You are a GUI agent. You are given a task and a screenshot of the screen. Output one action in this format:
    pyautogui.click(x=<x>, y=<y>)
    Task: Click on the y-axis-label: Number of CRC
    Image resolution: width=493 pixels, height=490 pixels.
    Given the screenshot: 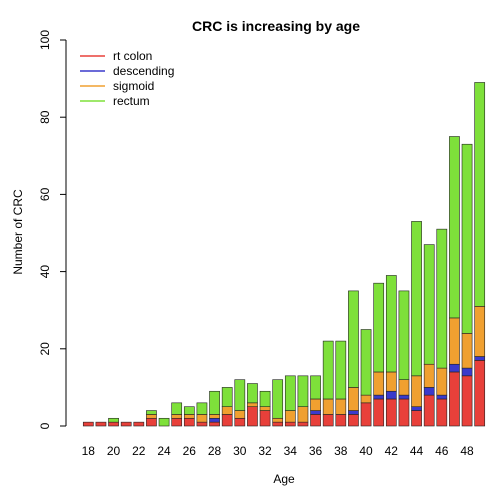 What is the action you would take?
    pyautogui.click(x=18, y=232)
    